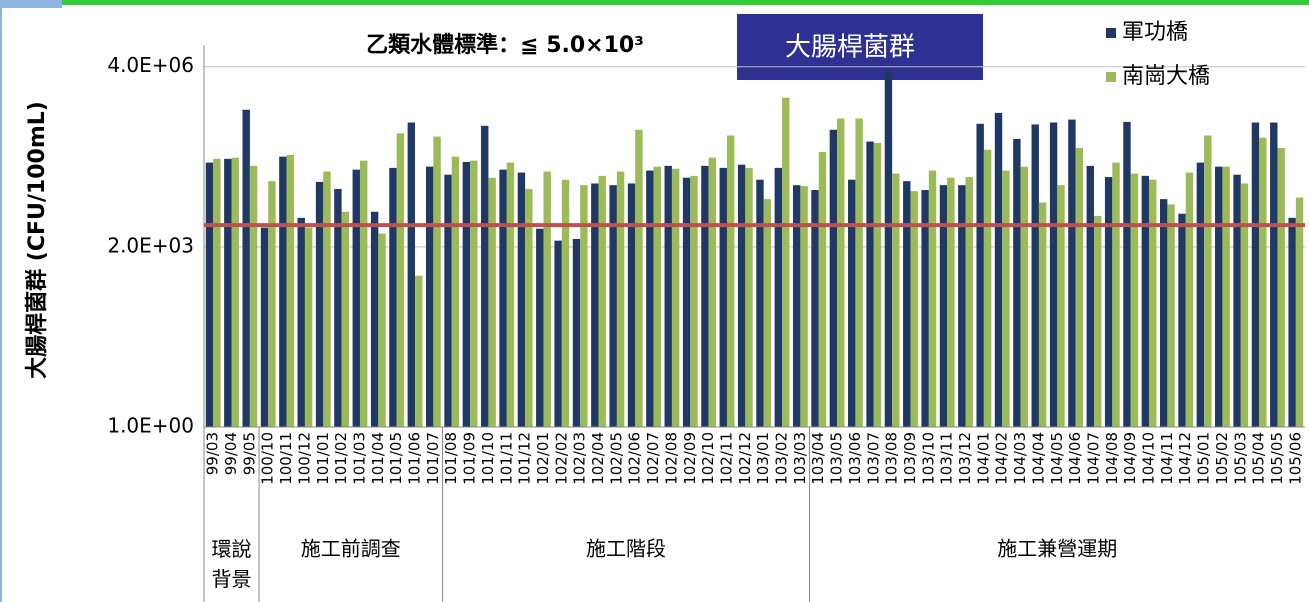  I want to click on badge-box, so click(860, 47).